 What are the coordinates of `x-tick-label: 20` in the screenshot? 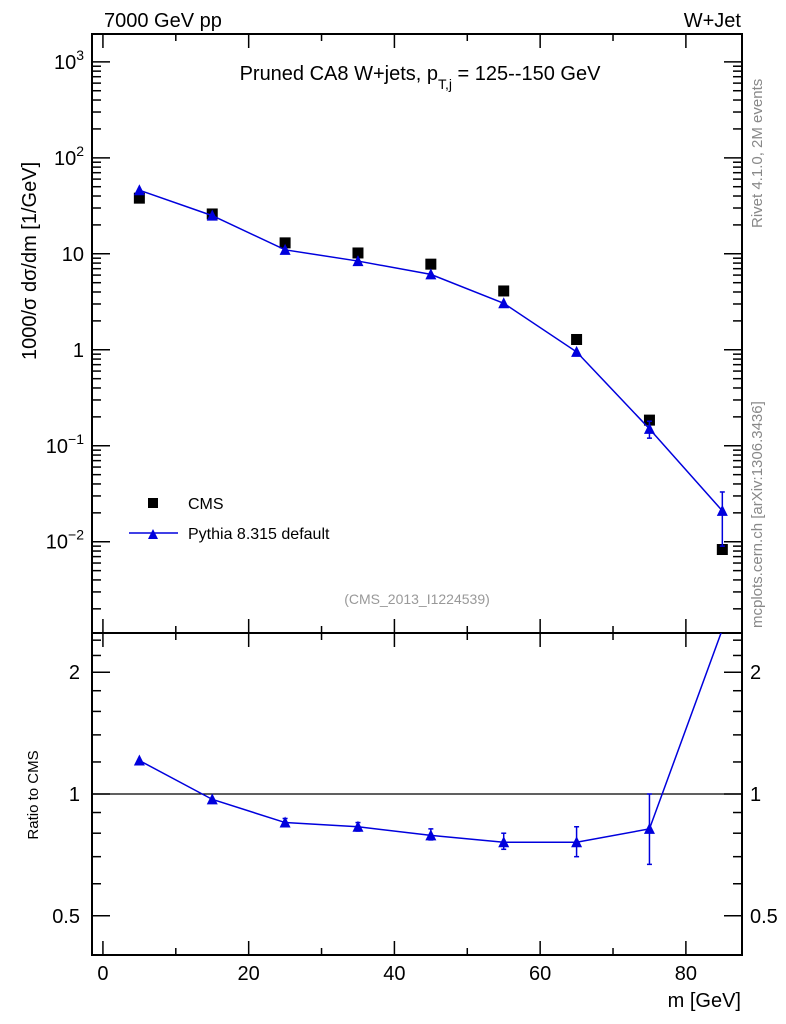 It's located at (249, 974).